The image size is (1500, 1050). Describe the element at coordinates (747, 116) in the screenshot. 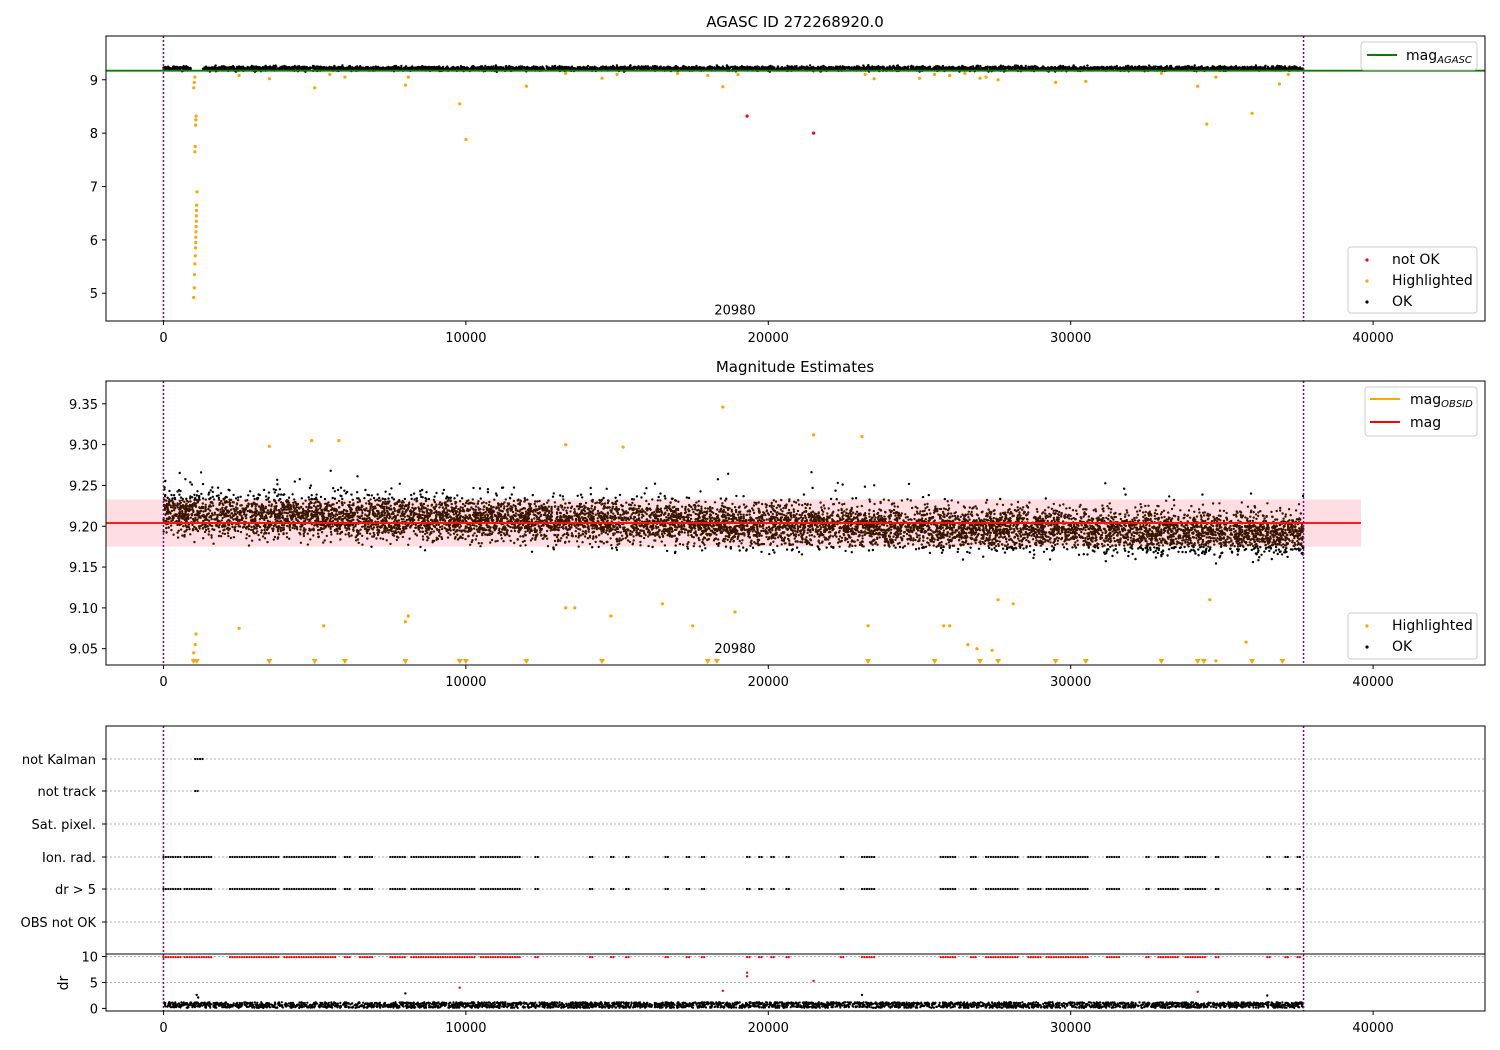

I see `not-ok-point` at that location.